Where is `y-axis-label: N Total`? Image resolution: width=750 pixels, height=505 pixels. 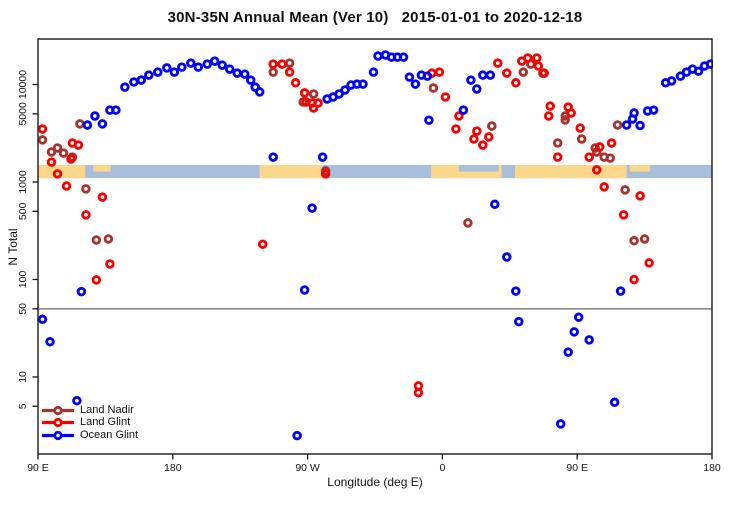 y-axis-label: N Total is located at coordinates (13, 247).